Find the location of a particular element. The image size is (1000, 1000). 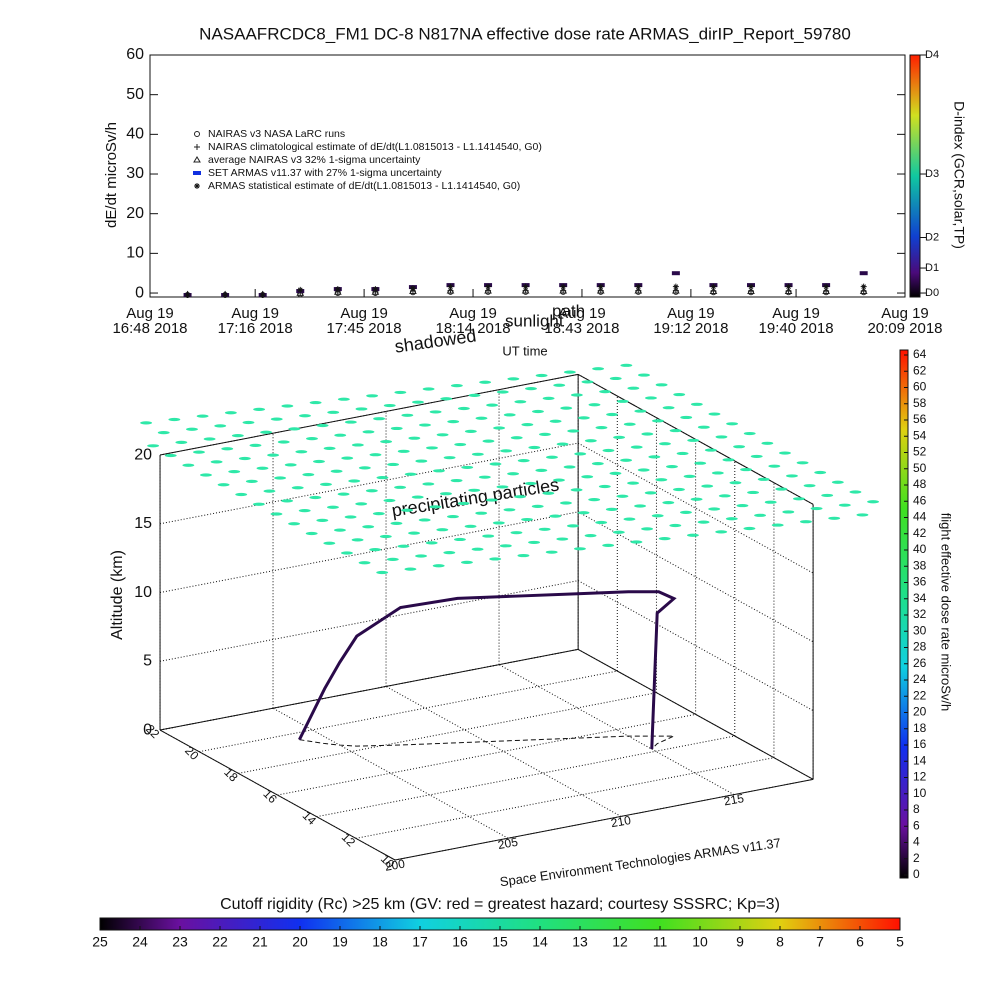

colorbar-tick-label: 25 is located at coordinates (100, 942).